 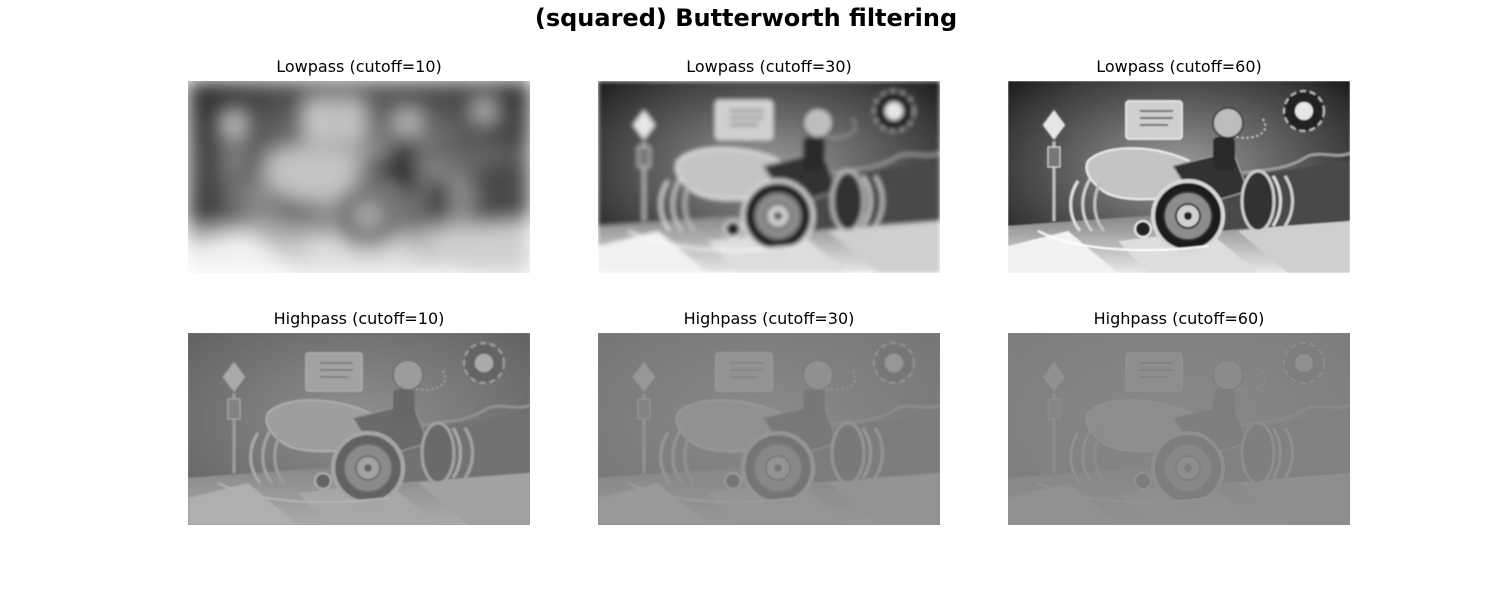 What do you see at coordinates (359, 66) in the screenshot?
I see `panel-title: Lowpass (cutoff=10)` at bounding box center [359, 66].